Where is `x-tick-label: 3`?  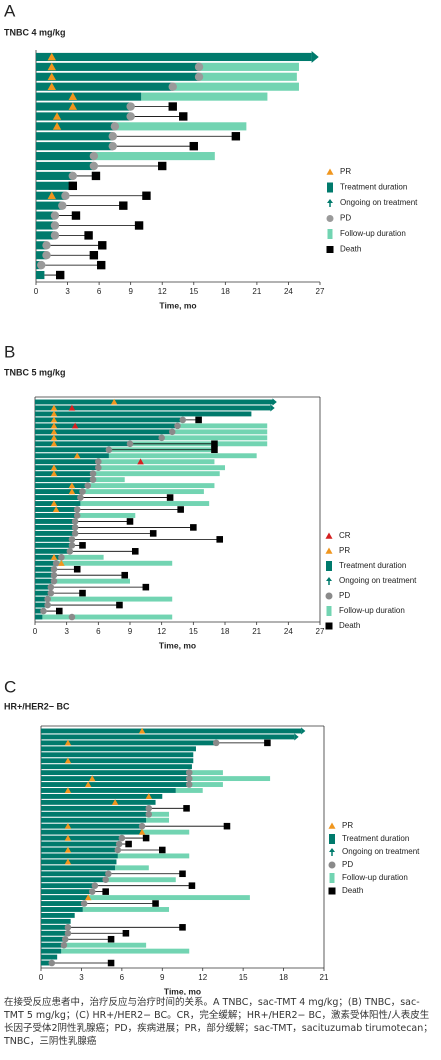
x-tick-label: 3 is located at coordinates (66, 631).